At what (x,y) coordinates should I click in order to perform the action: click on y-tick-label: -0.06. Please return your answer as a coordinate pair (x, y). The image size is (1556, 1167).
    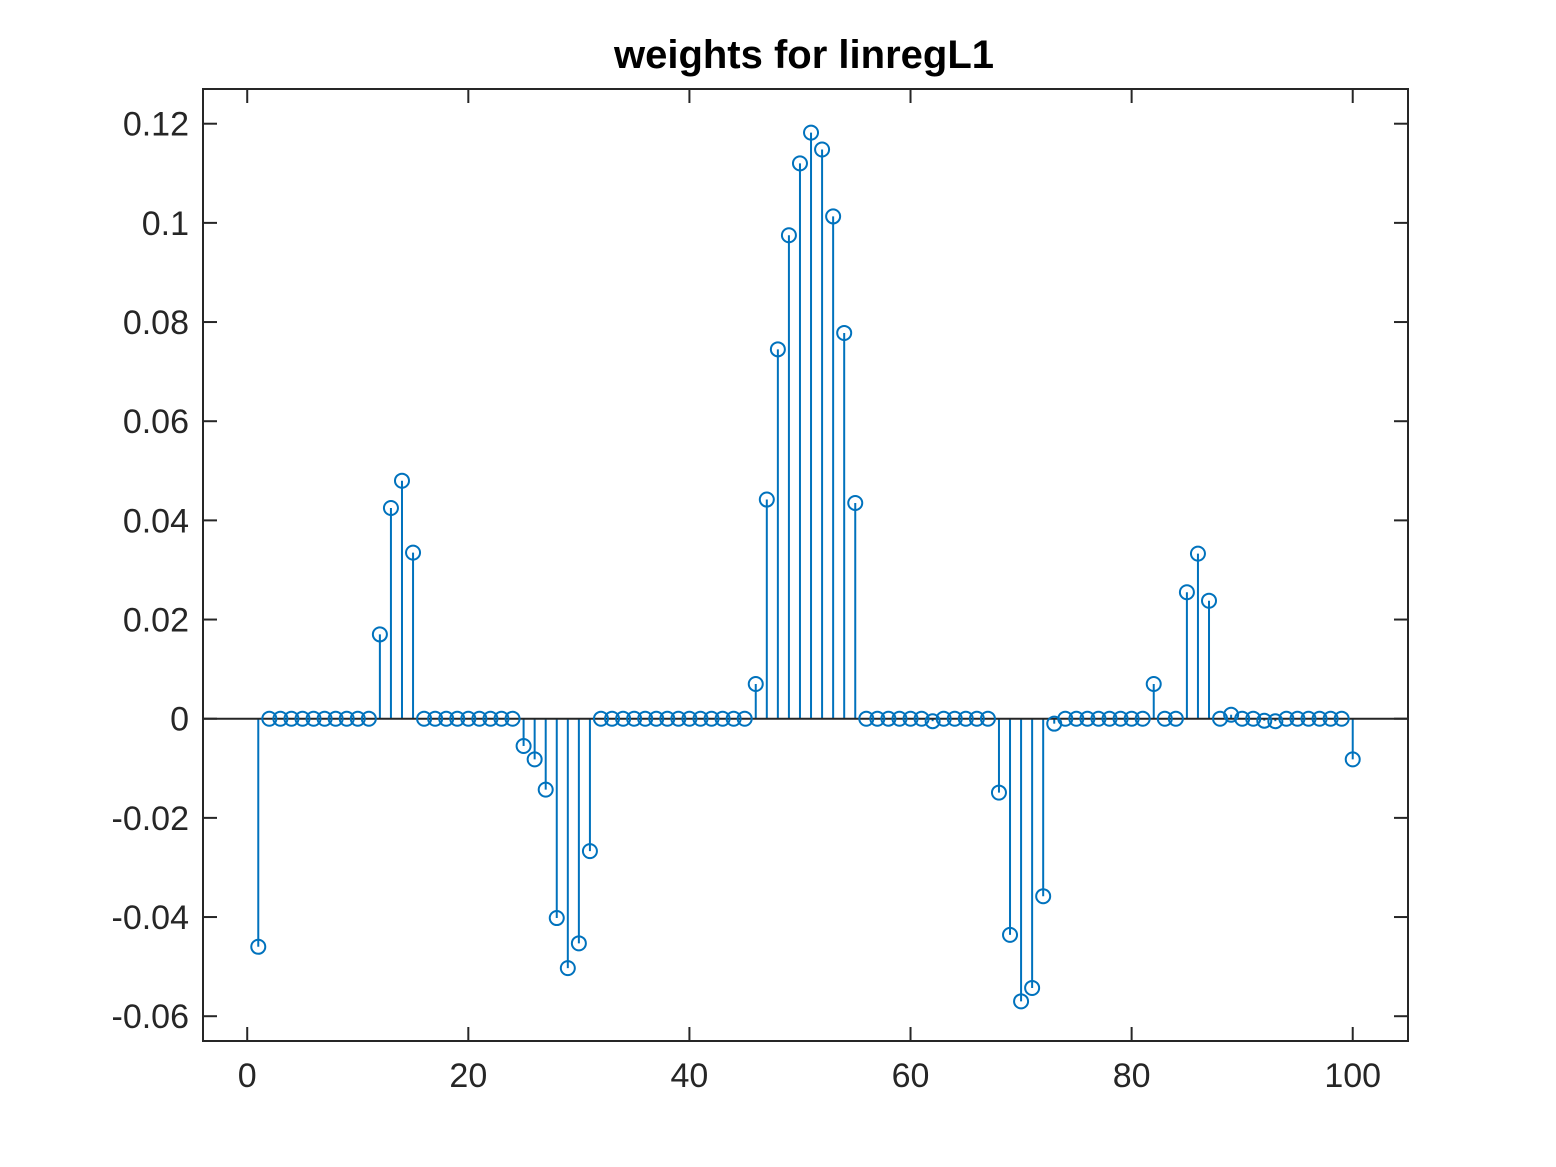
    Looking at the image, I should click on (151, 1017).